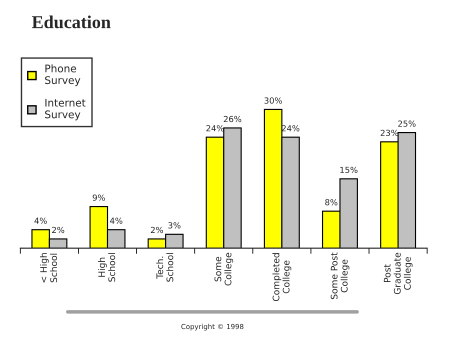 The width and height of the screenshot is (452, 339). What do you see at coordinates (62, 75) in the screenshot?
I see `legend-label: Phone Survey` at bounding box center [62, 75].